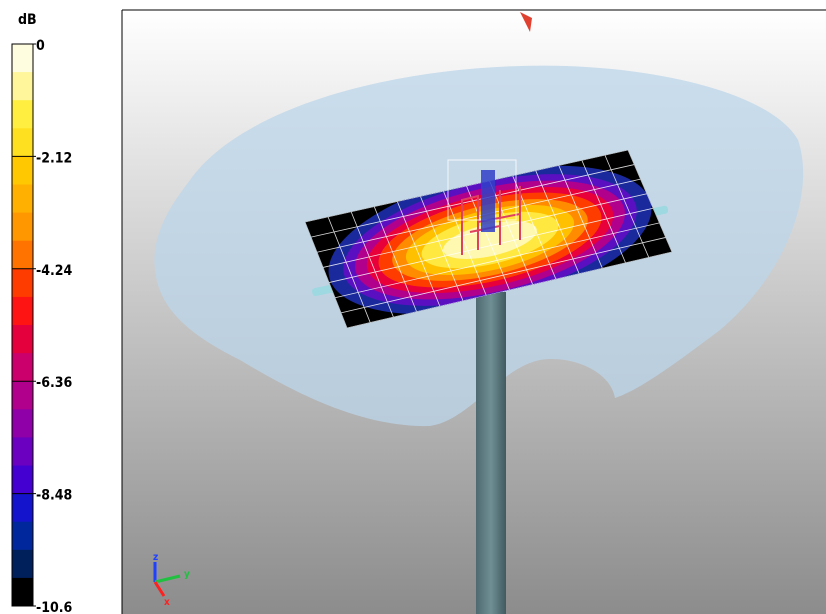  Describe the element at coordinates (27, 20) in the screenshot. I see `colorbar-unit: dB` at that location.